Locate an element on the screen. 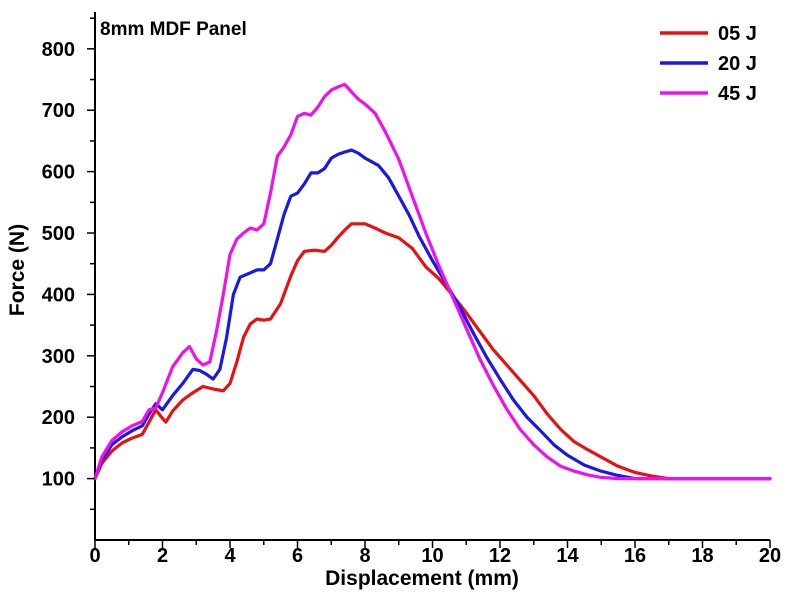 The width and height of the screenshot is (800, 598). y-tick-label: 800 is located at coordinates (58, 50).